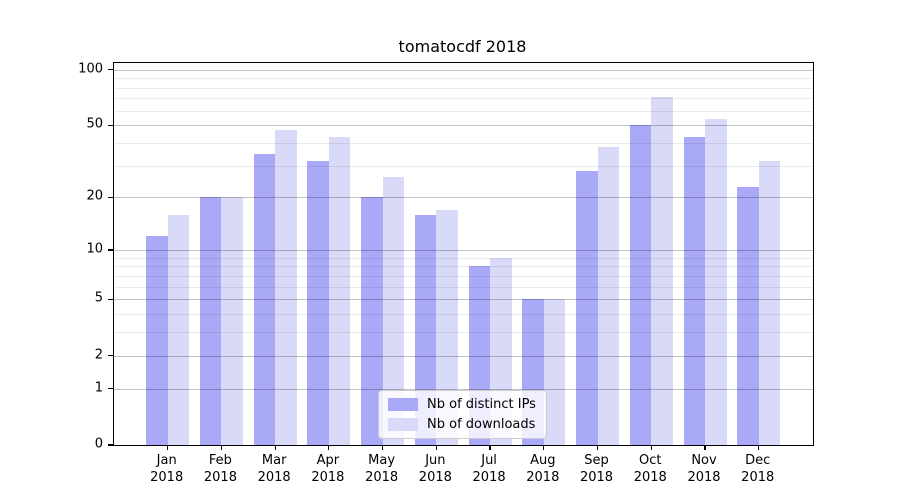 The image size is (900, 500). Describe the element at coordinates (462, 414) in the screenshot. I see `legend: Nb of distinct IPs Nb of downloads` at that location.